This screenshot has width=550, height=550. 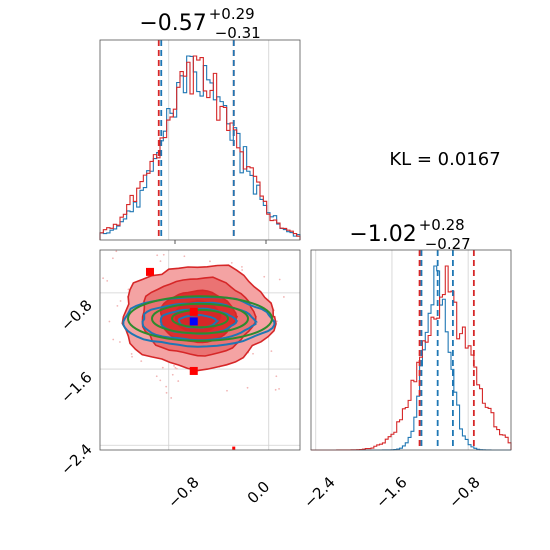 What do you see at coordinates (444, 159) in the screenshot?
I see `kl-label: KL = 0.0167` at bounding box center [444, 159].